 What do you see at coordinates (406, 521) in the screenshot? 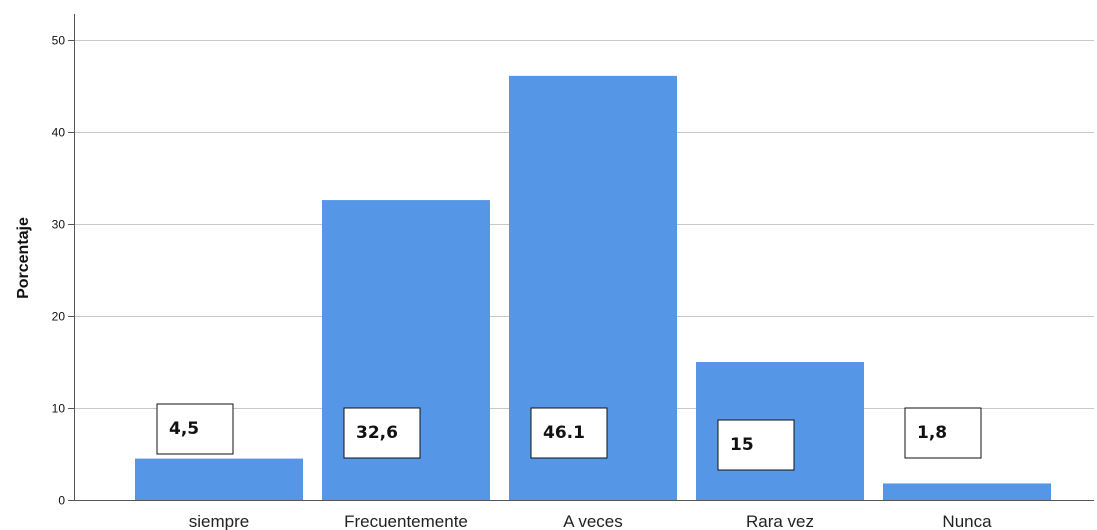
I see `x-category-label: Frecuentemente` at bounding box center [406, 521].